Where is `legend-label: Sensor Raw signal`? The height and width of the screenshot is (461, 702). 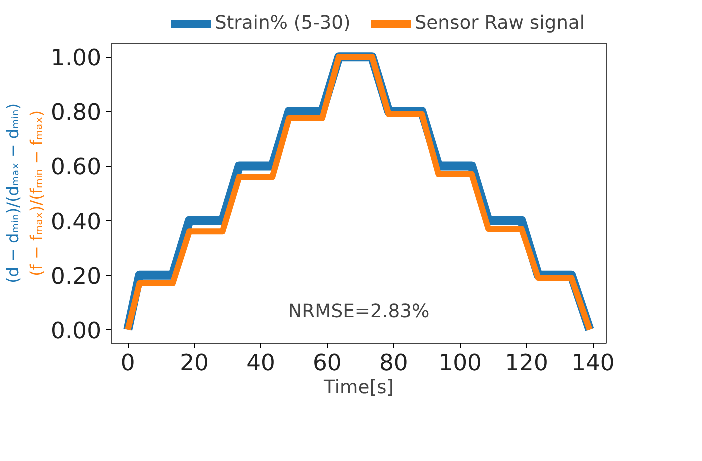 legend-label: Sensor Raw signal is located at coordinates (500, 23).